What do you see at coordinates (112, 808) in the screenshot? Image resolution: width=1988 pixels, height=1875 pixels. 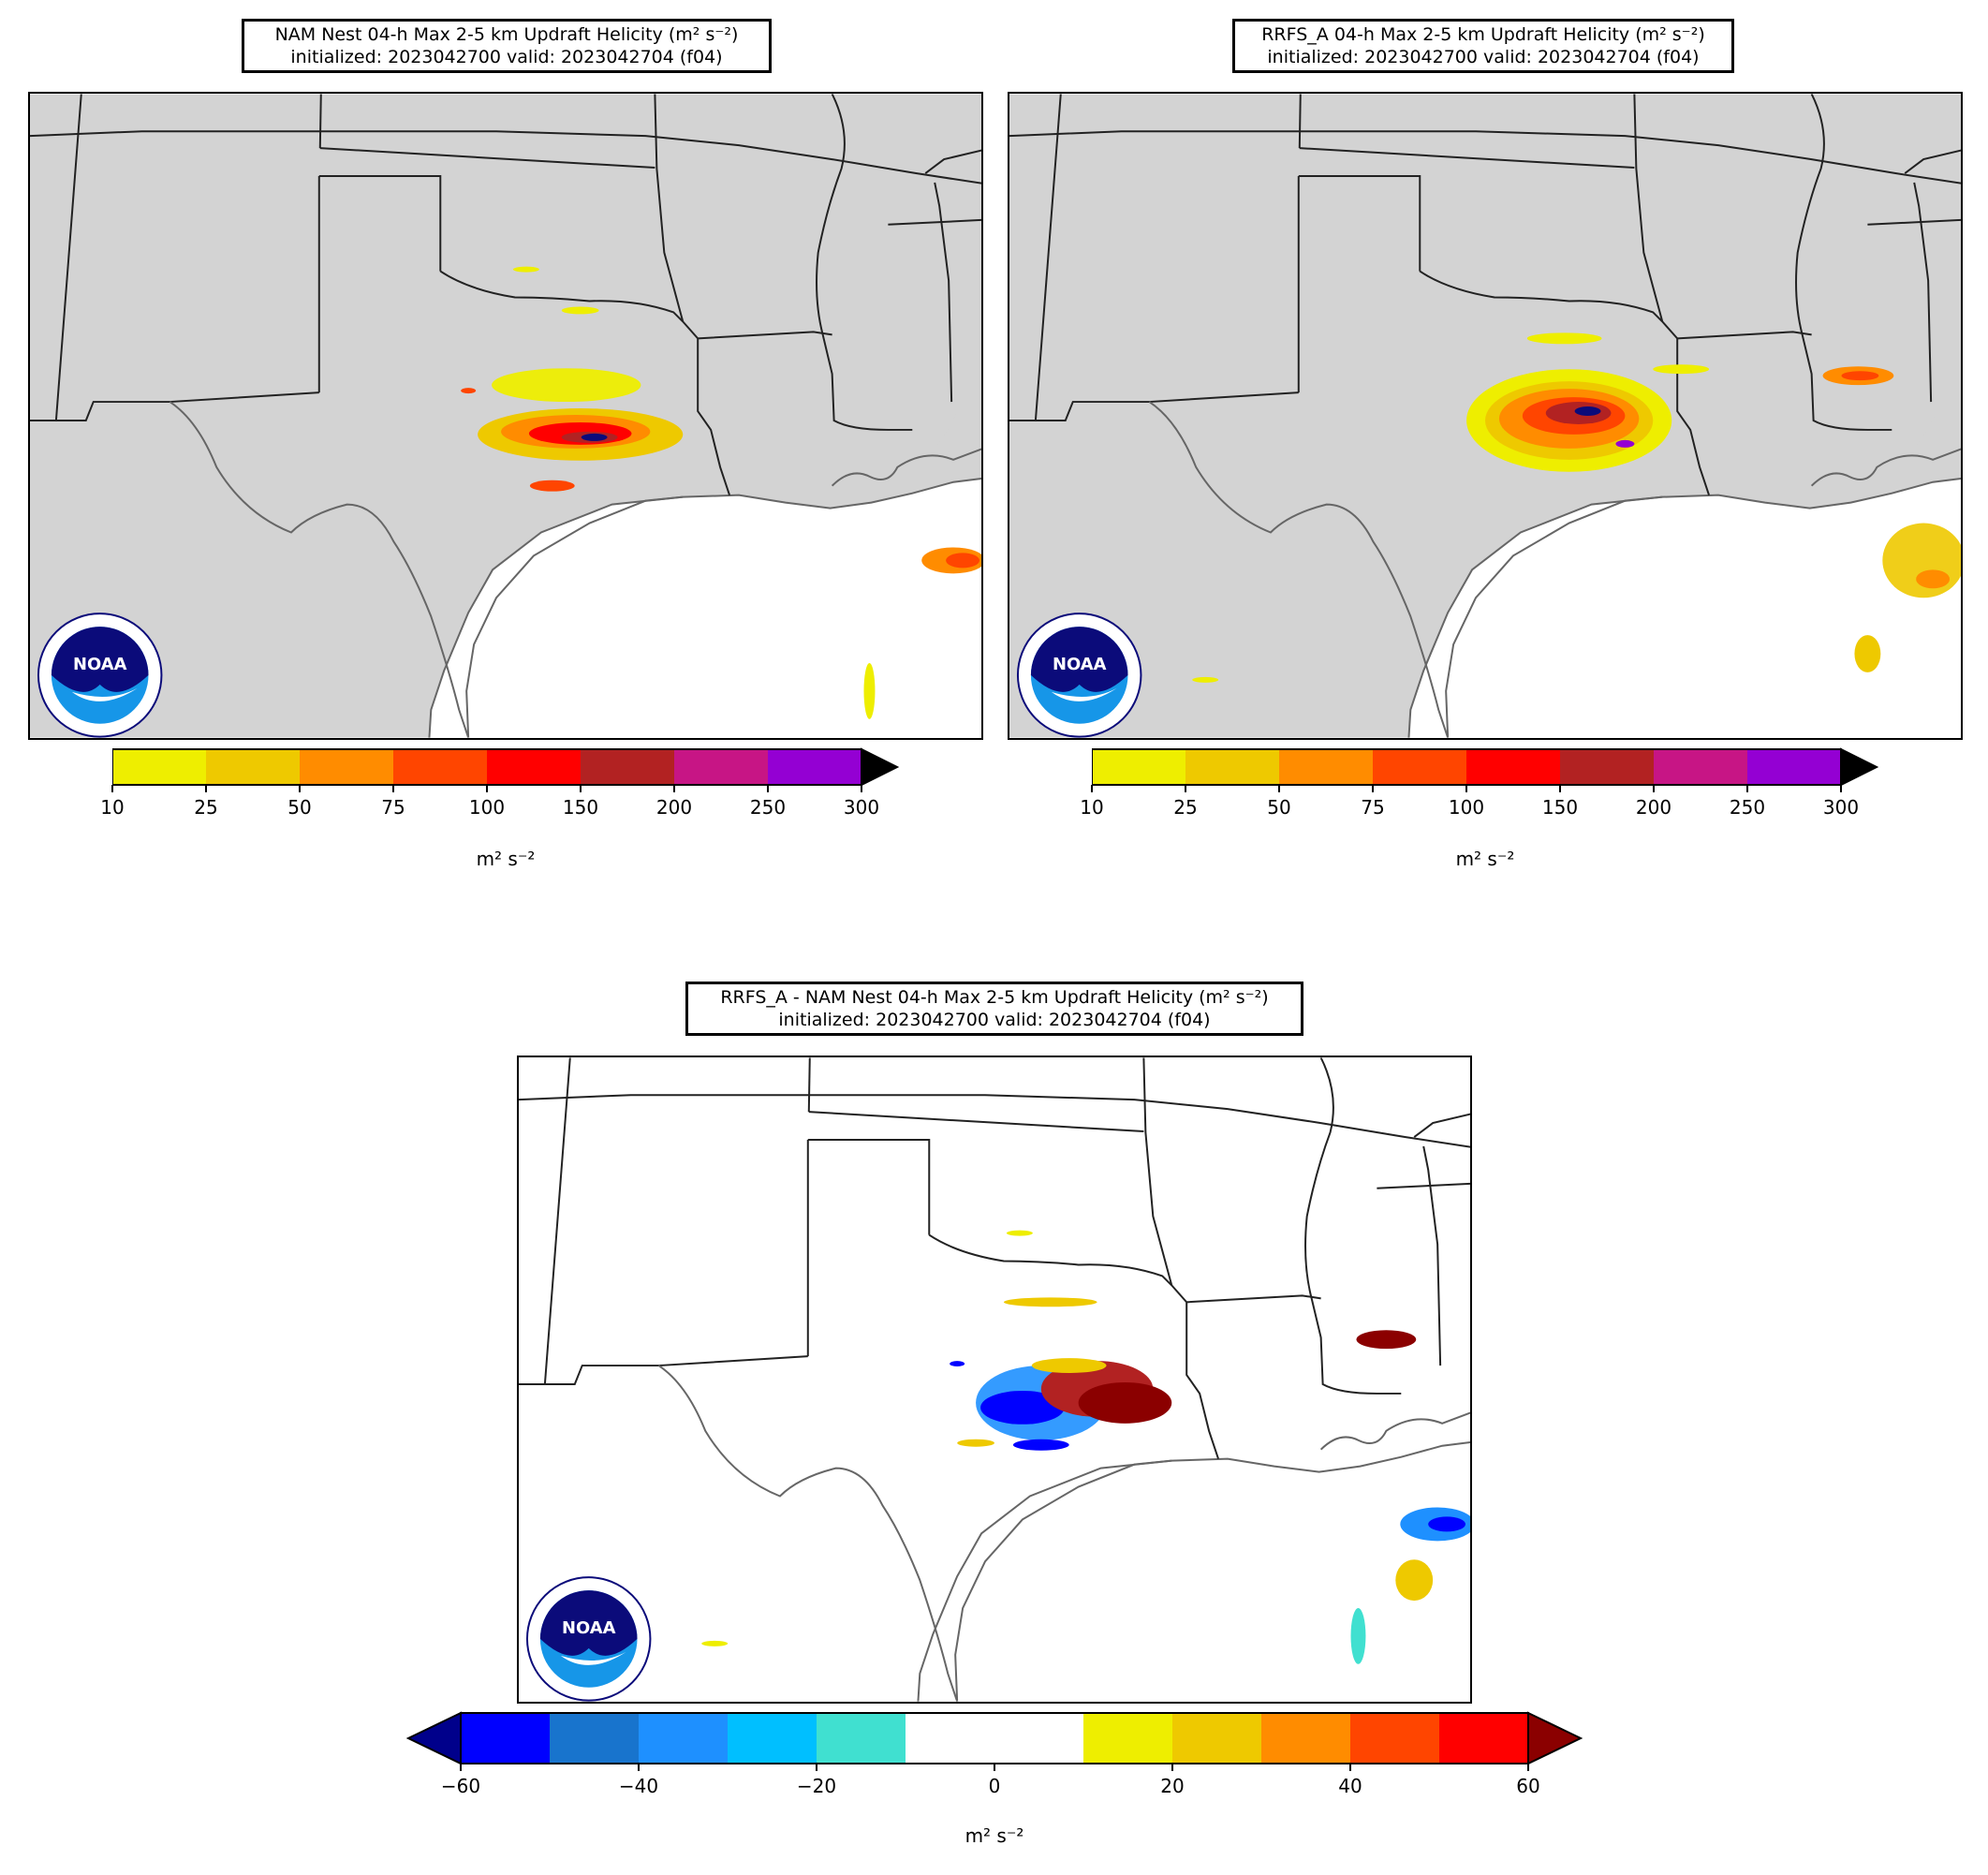 I see `nam-colorbar-tick-label: 10` at bounding box center [112, 808].